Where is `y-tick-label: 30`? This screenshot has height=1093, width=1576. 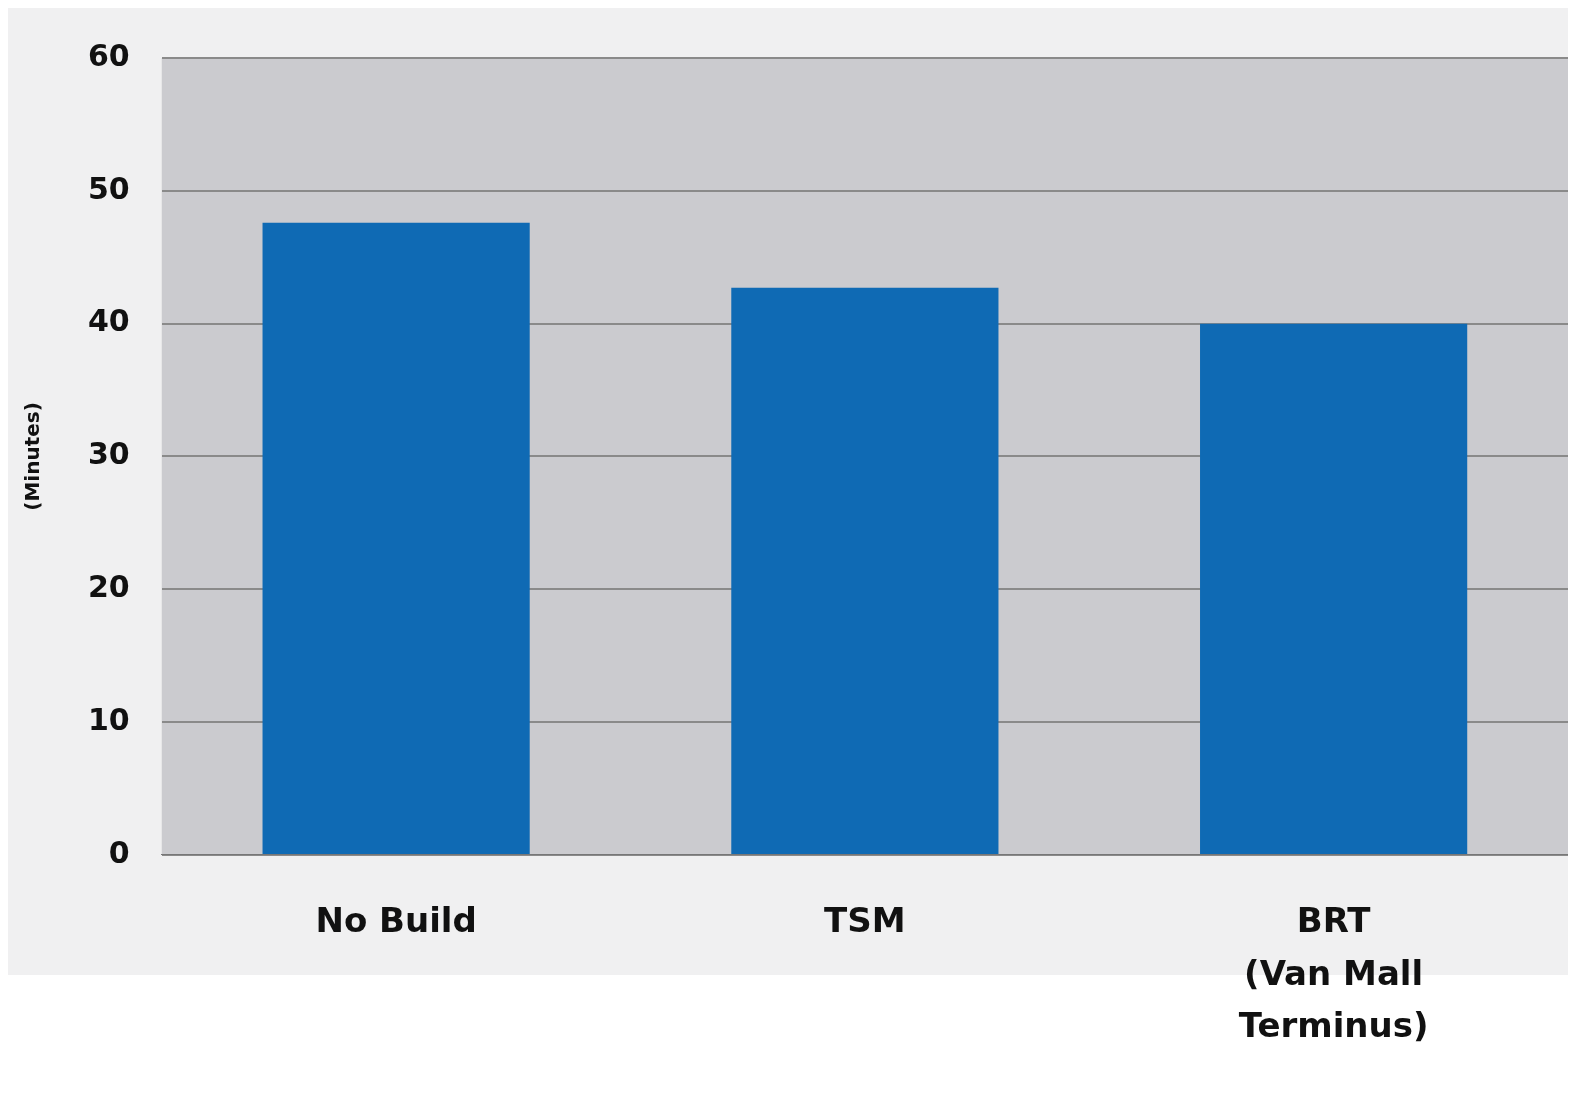 y-tick-label: 30 is located at coordinates (109, 454).